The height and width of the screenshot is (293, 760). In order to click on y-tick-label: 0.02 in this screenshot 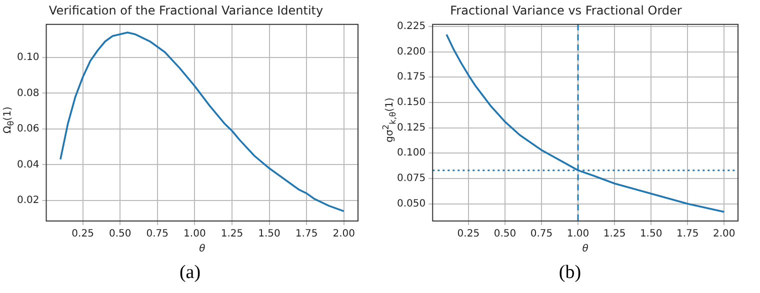, I will do `click(28, 200)`.